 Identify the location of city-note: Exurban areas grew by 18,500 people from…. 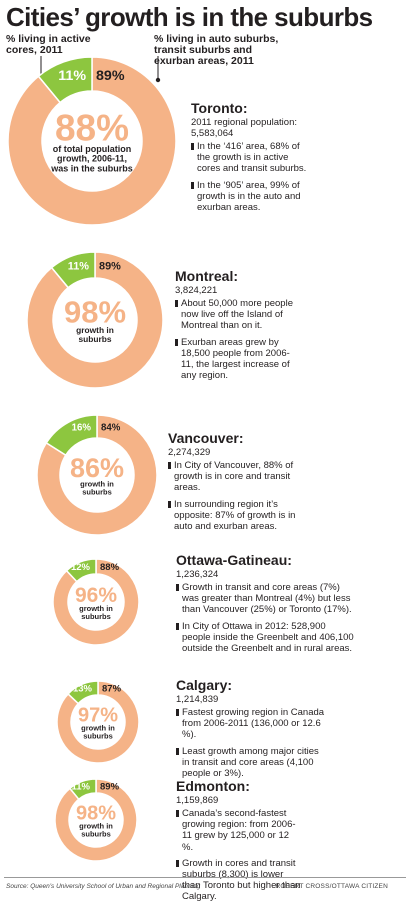
(235, 359).